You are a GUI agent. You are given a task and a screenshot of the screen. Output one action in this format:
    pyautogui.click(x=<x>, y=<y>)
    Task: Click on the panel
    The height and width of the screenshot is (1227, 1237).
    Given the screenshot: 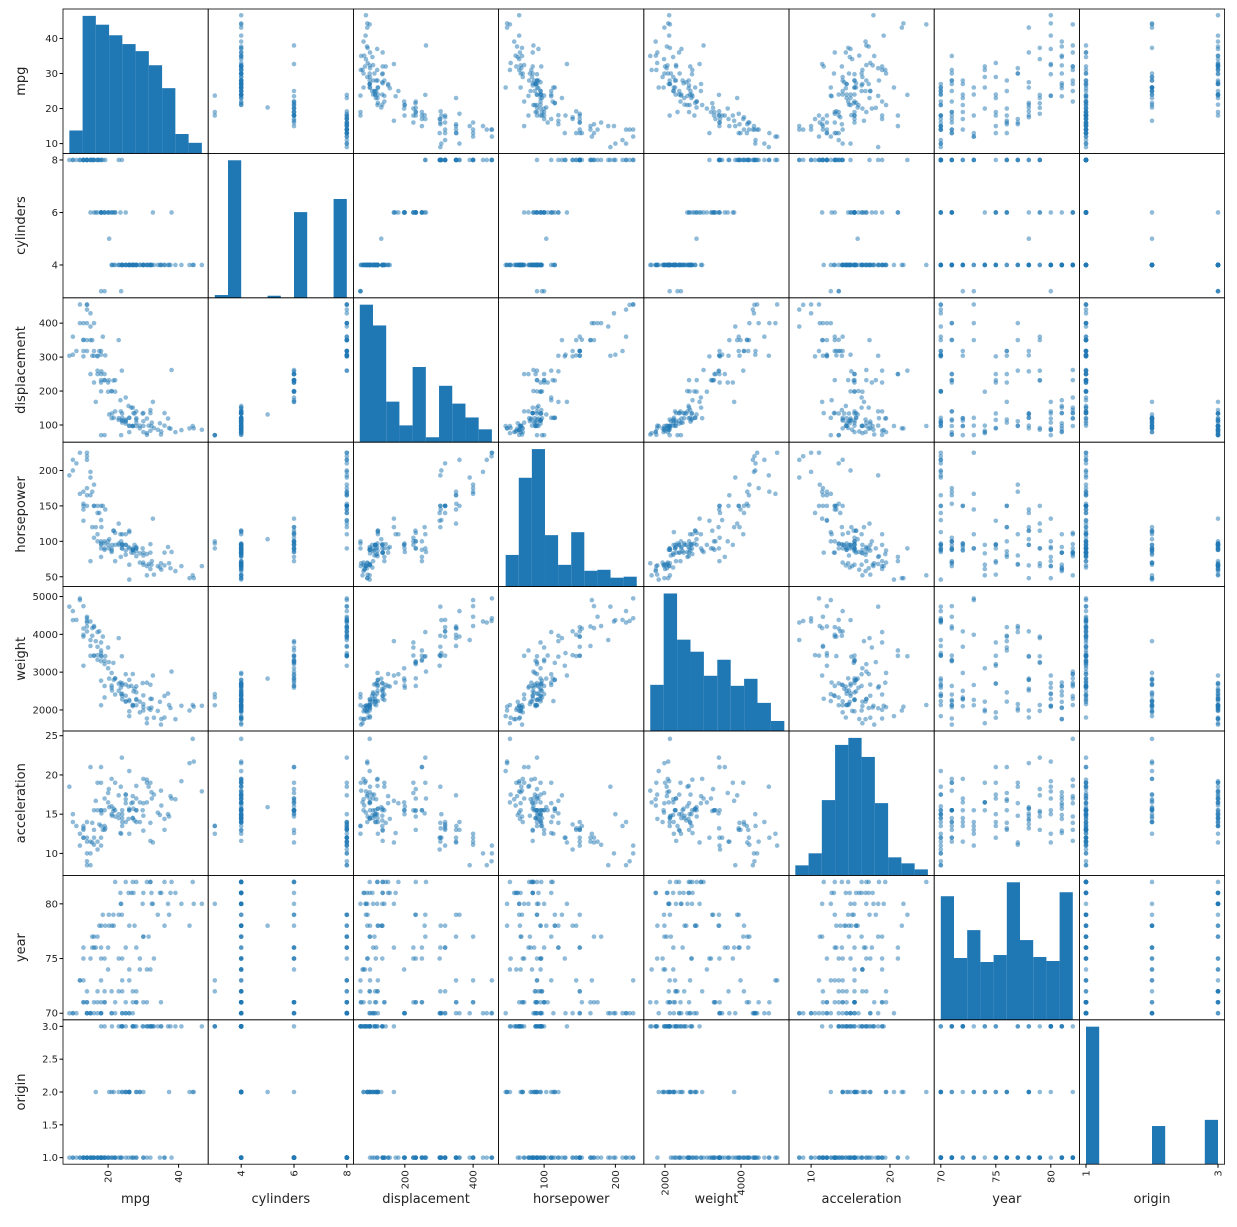 What is the action you would take?
    pyautogui.click(x=1006, y=370)
    